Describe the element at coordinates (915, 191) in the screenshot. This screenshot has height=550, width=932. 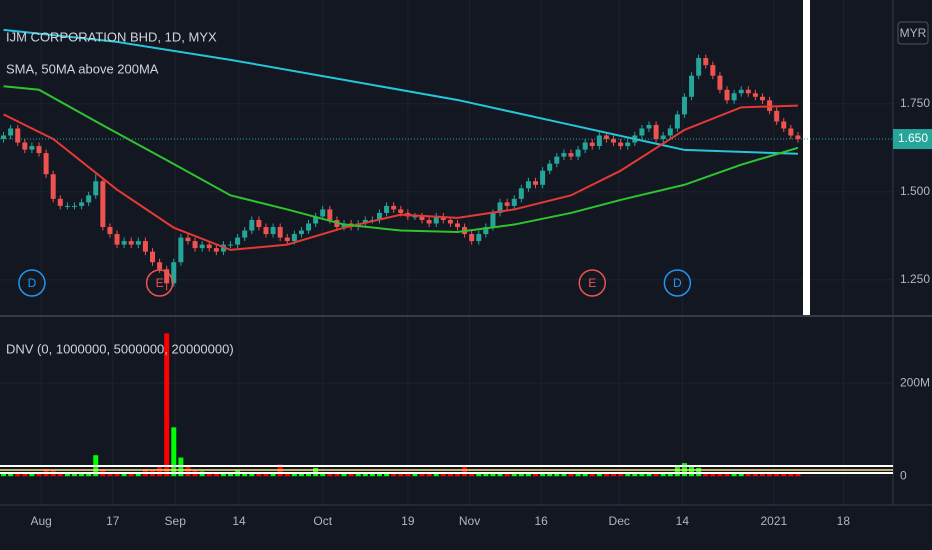
I see `y-tick-label: 1.500` at that location.